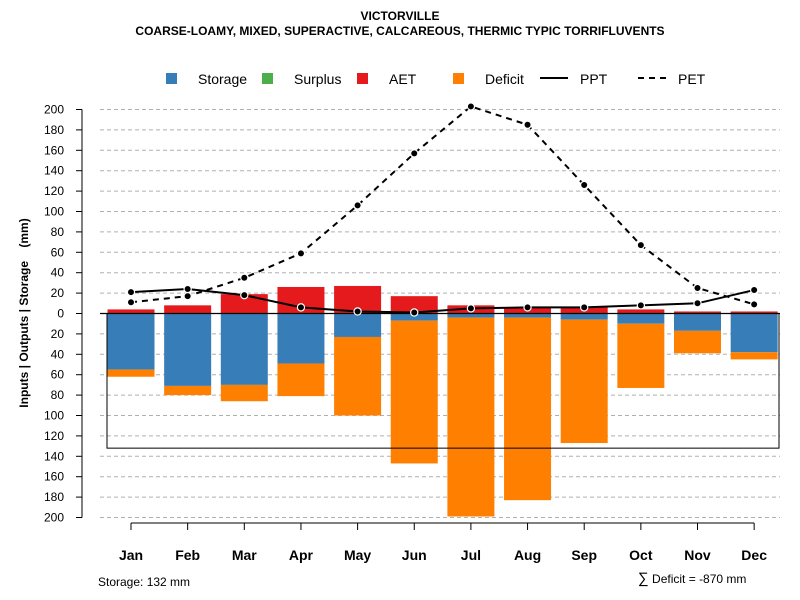 The height and width of the screenshot is (600, 800). What do you see at coordinates (144, 582) in the screenshot?
I see `storage-footer: Storage: 132 mm` at bounding box center [144, 582].